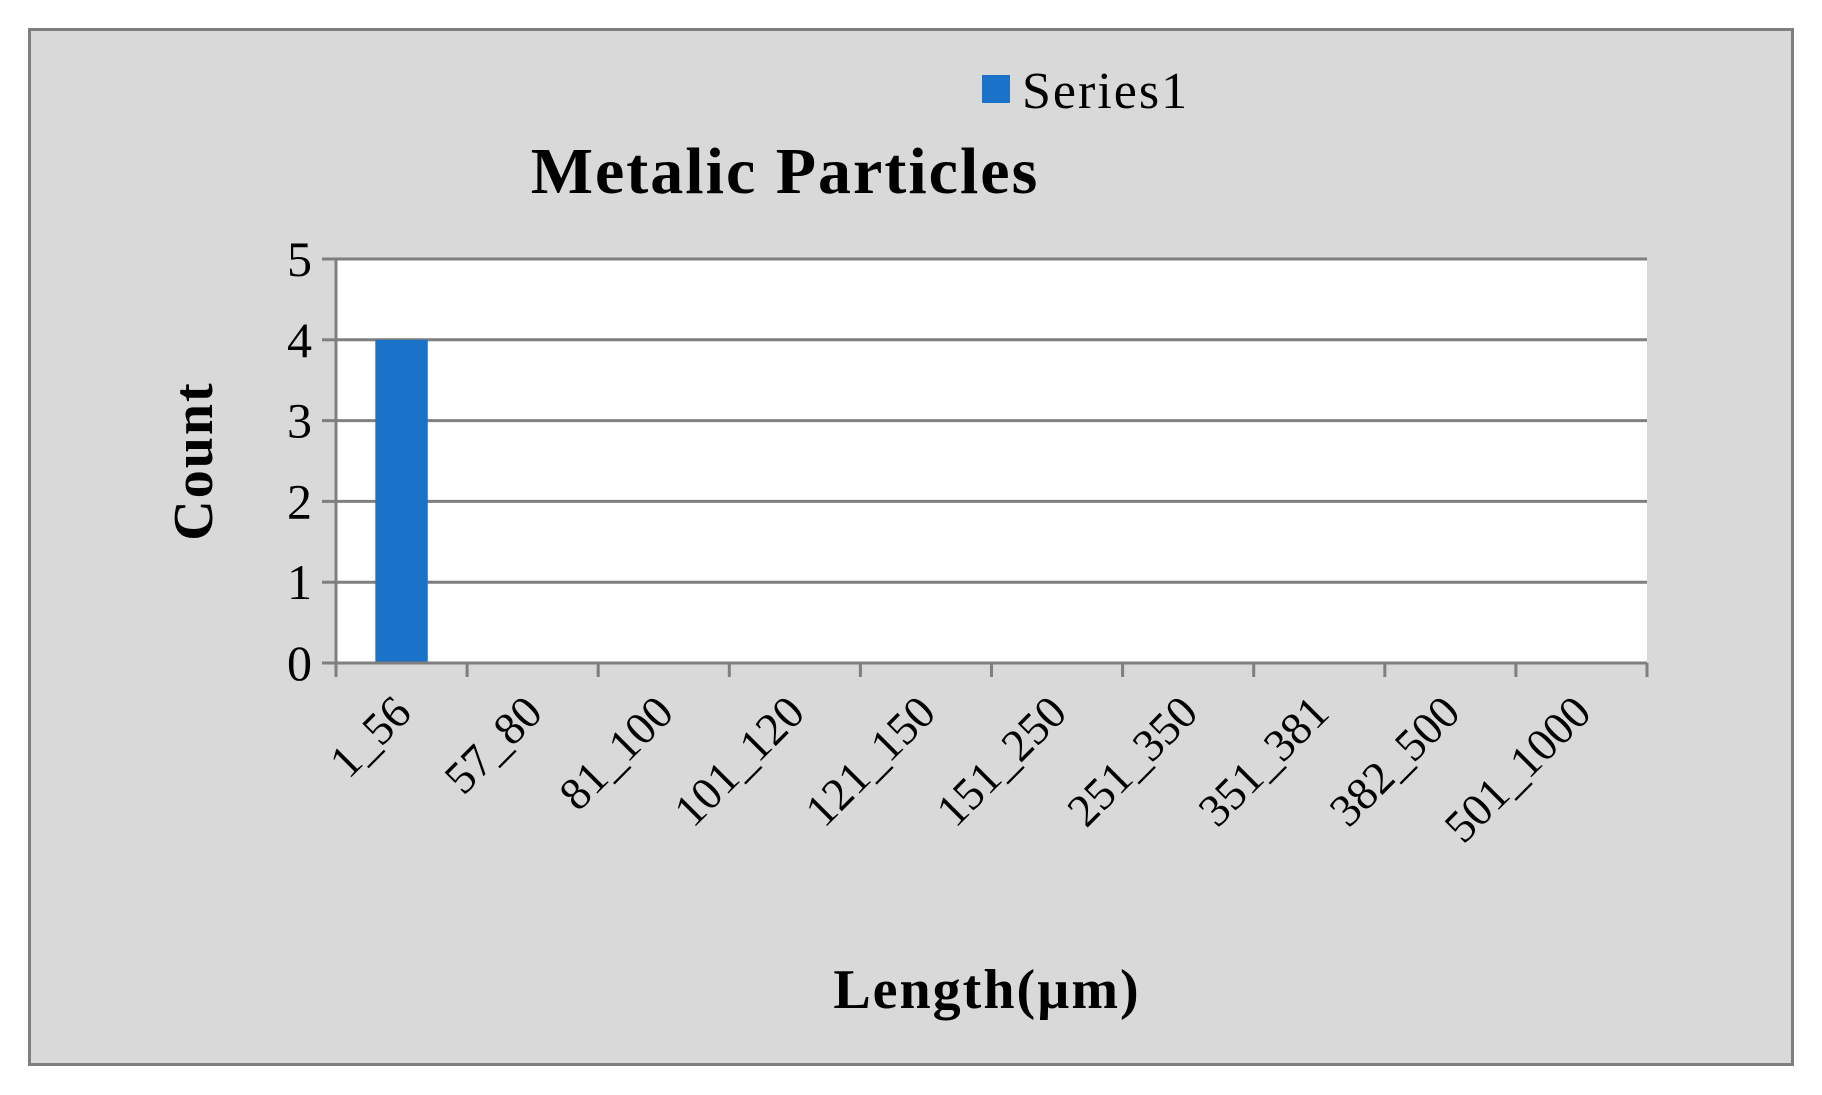 The height and width of the screenshot is (1095, 1822). What do you see at coordinates (1105, 91) in the screenshot?
I see `legend-label-series1: Series1` at bounding box center [1105, 91].